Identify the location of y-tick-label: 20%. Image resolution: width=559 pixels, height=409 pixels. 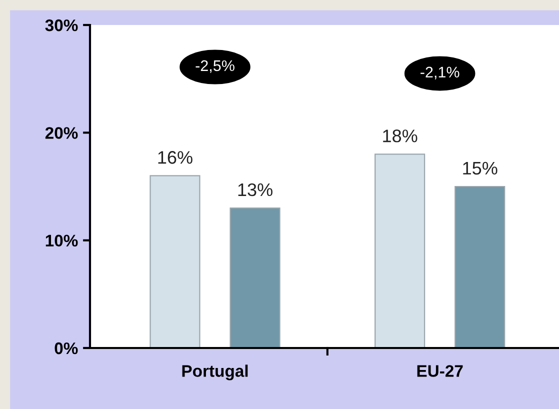
(61, 133).